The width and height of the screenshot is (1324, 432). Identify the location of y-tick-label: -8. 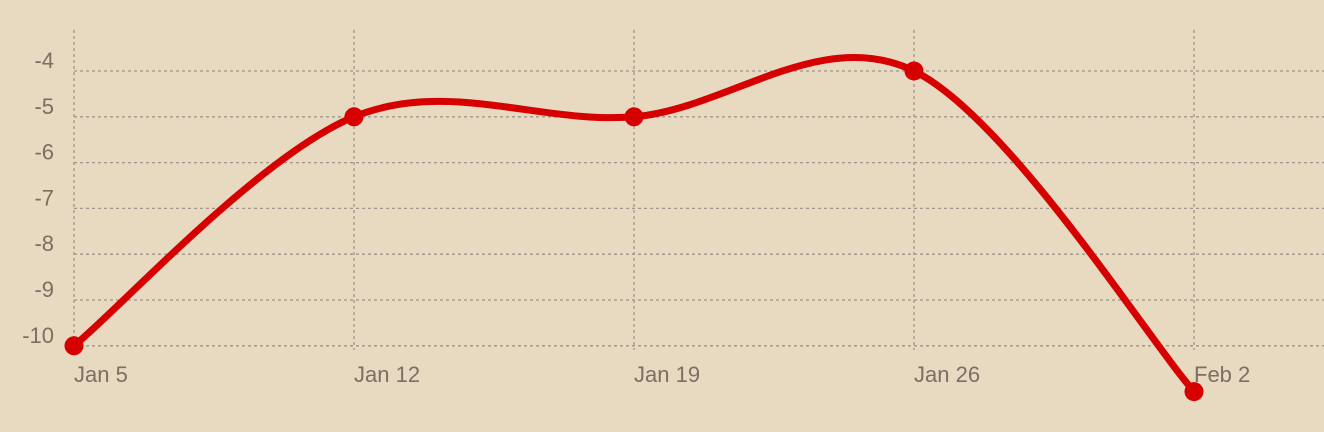
(44, 243).